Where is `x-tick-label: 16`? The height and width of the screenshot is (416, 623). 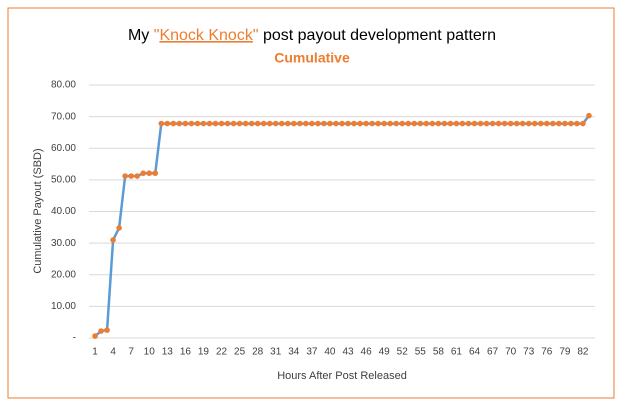
x-tick-label: 16 is located at coordinates (186, 352).